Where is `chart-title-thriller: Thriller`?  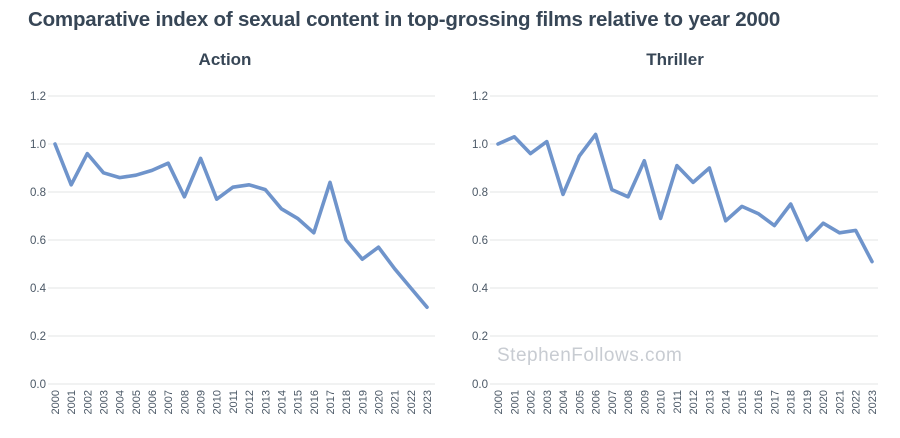
chart-title-thriller: Thriller is located at coordinates (675, 59).